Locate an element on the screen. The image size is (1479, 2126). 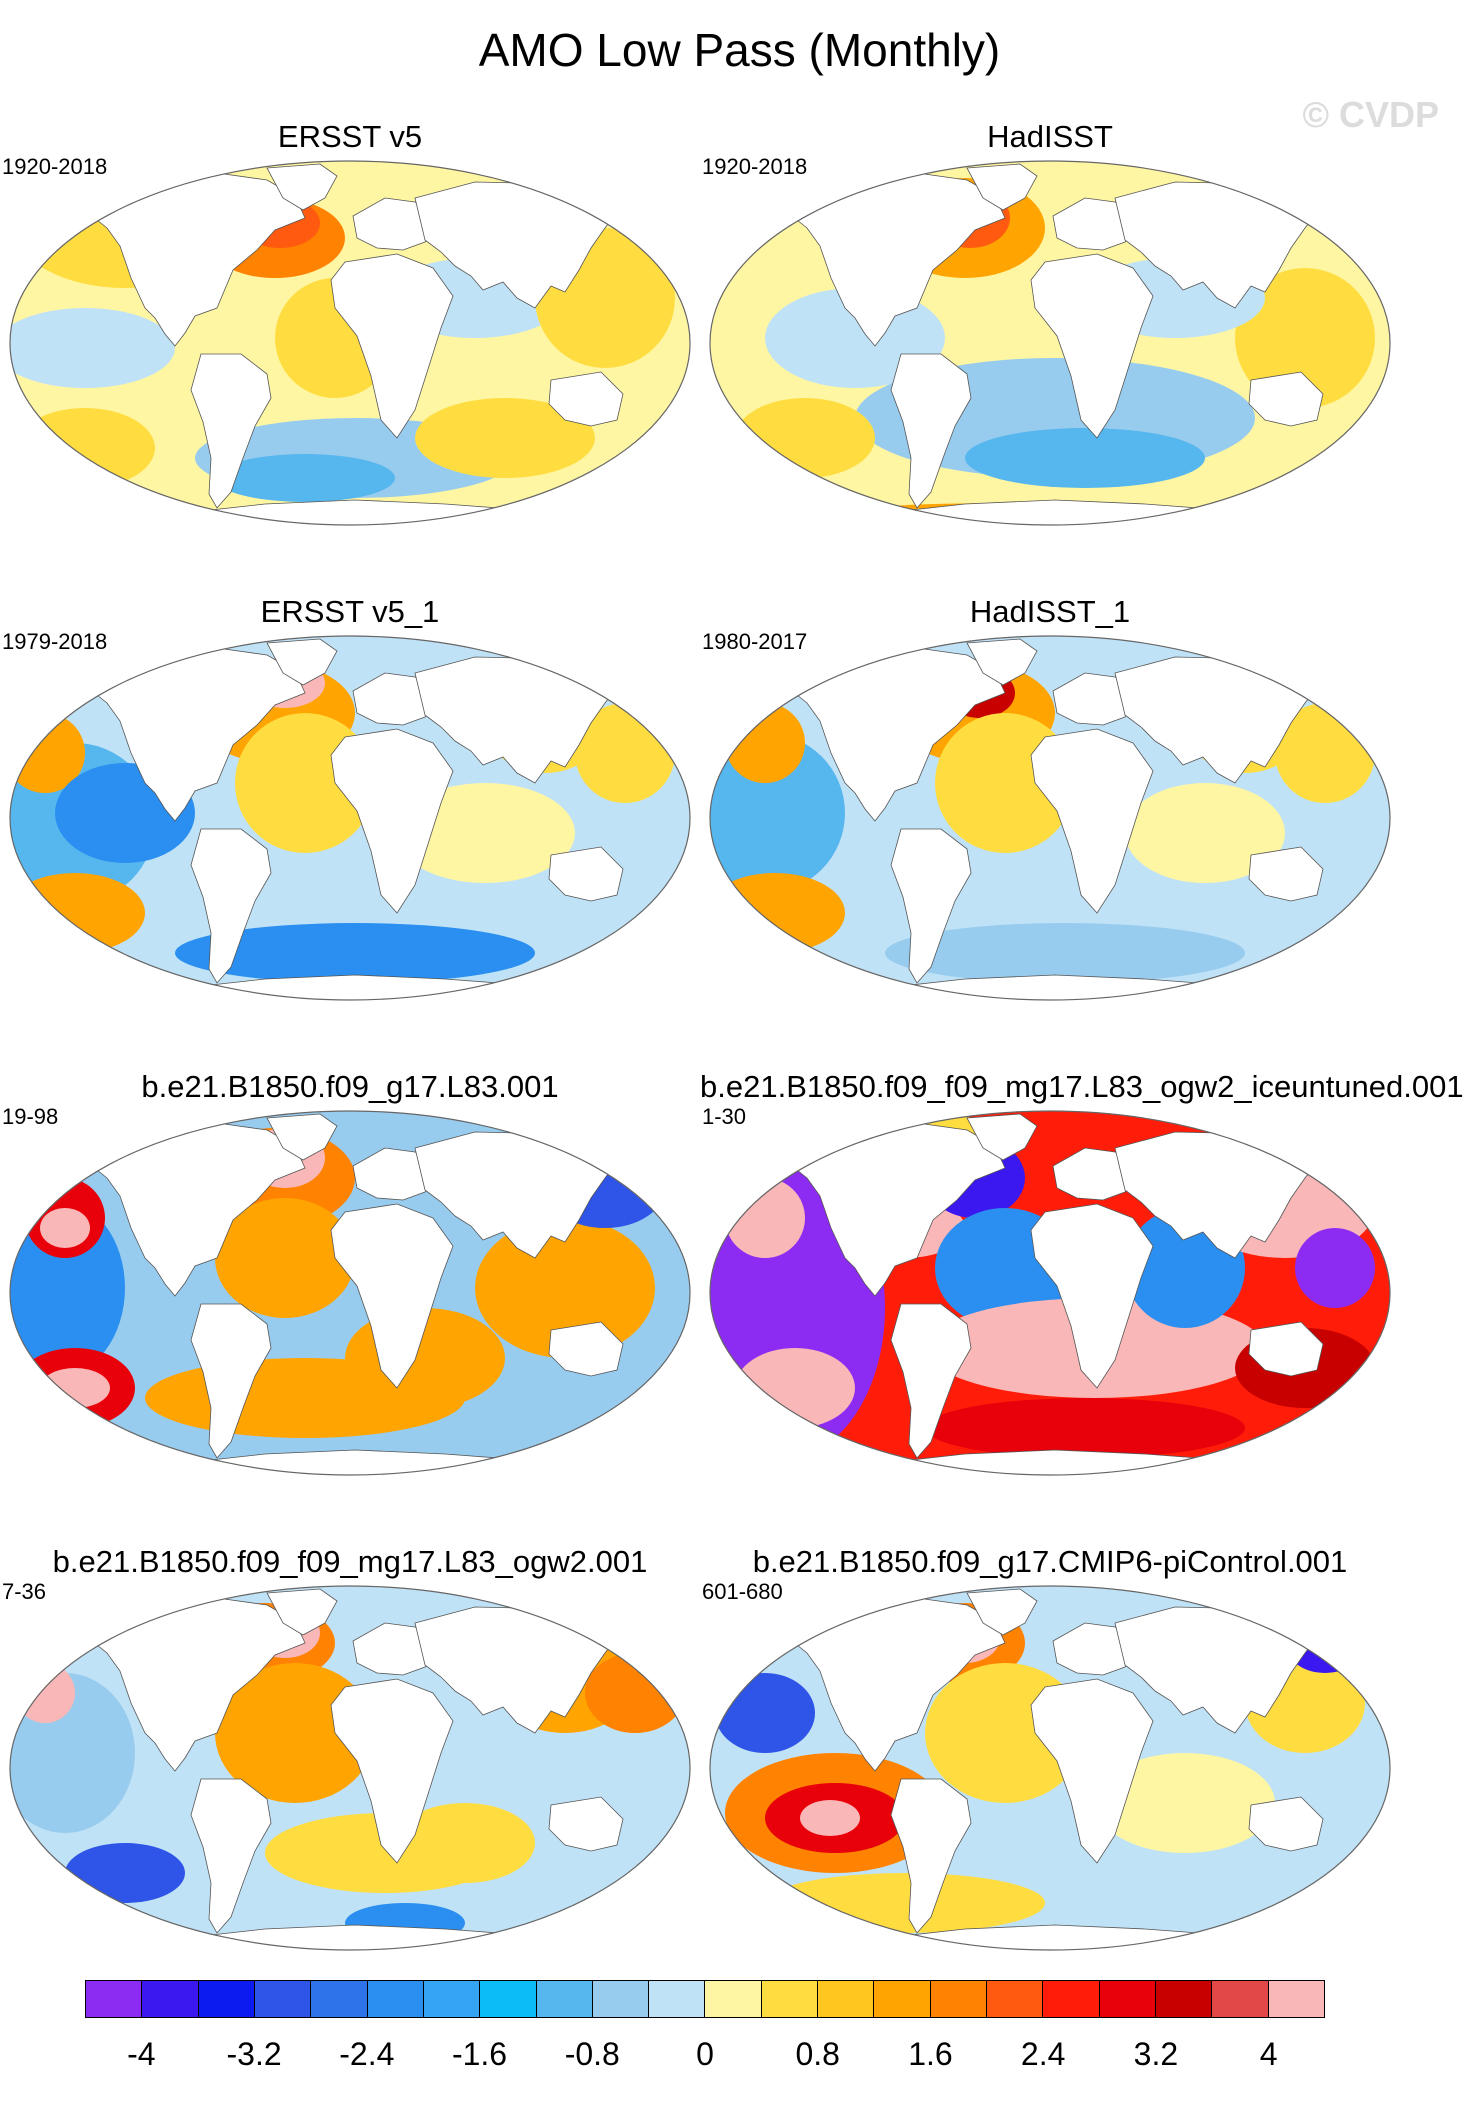
map-panel-3: ERSST v5_1 1979-2018 is located at coordinates (350, 828).